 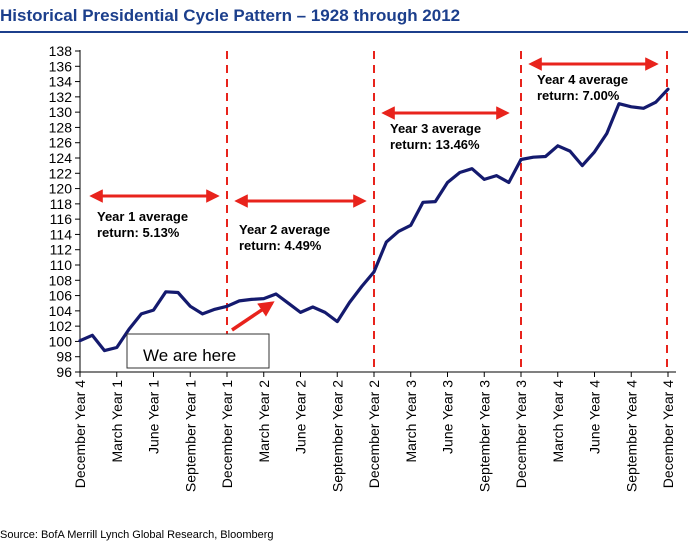 I want to click on average-label-line1: Year 1 average, so click(x=142, y=216).